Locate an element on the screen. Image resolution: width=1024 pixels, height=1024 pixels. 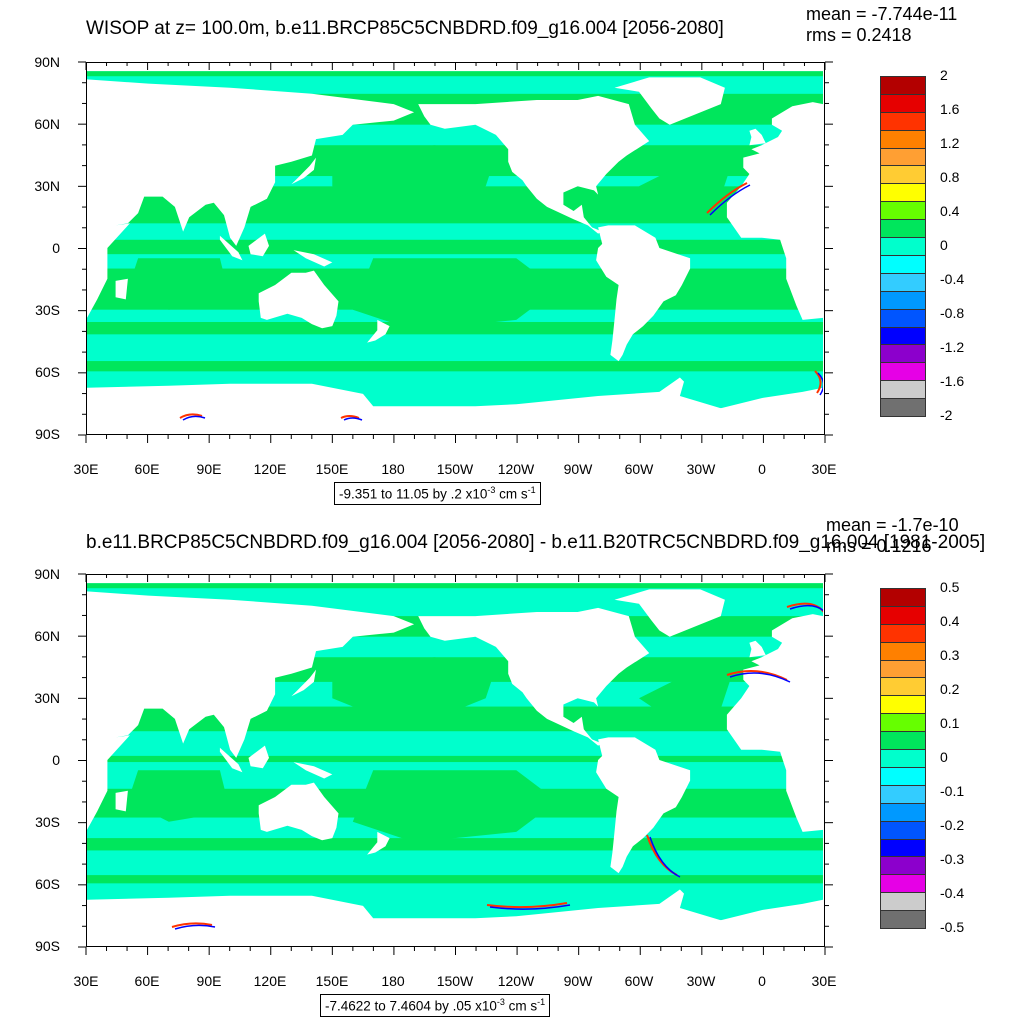
arctic-band is located at coordinates (455, 74).